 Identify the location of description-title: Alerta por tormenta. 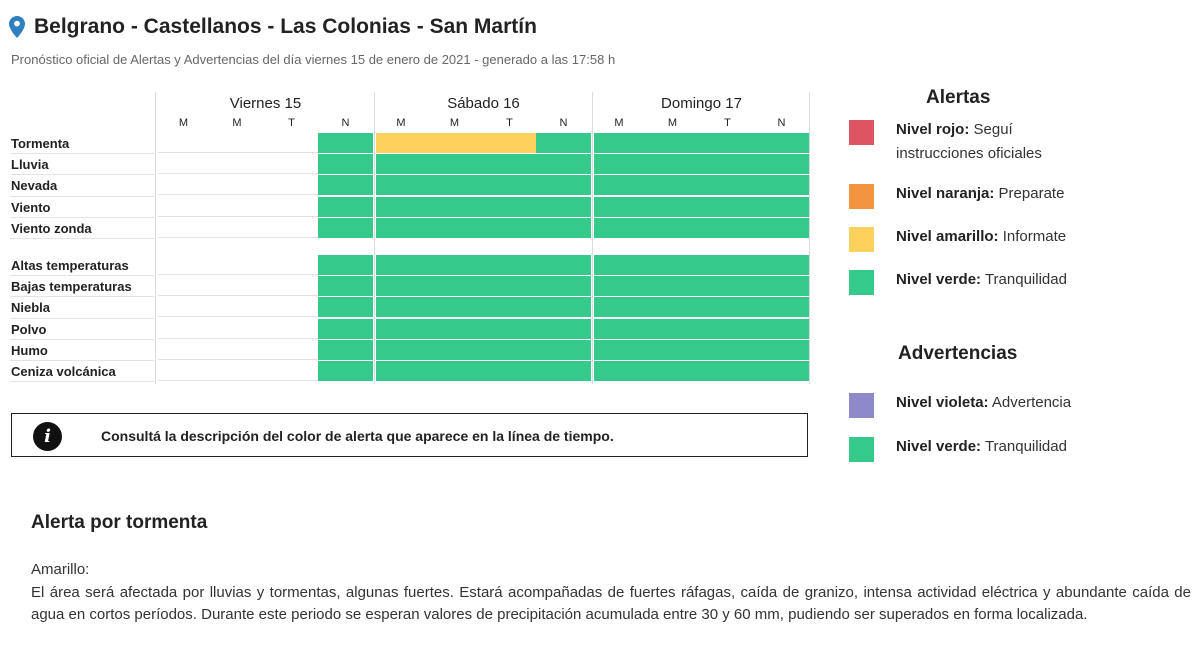
(119, 522).